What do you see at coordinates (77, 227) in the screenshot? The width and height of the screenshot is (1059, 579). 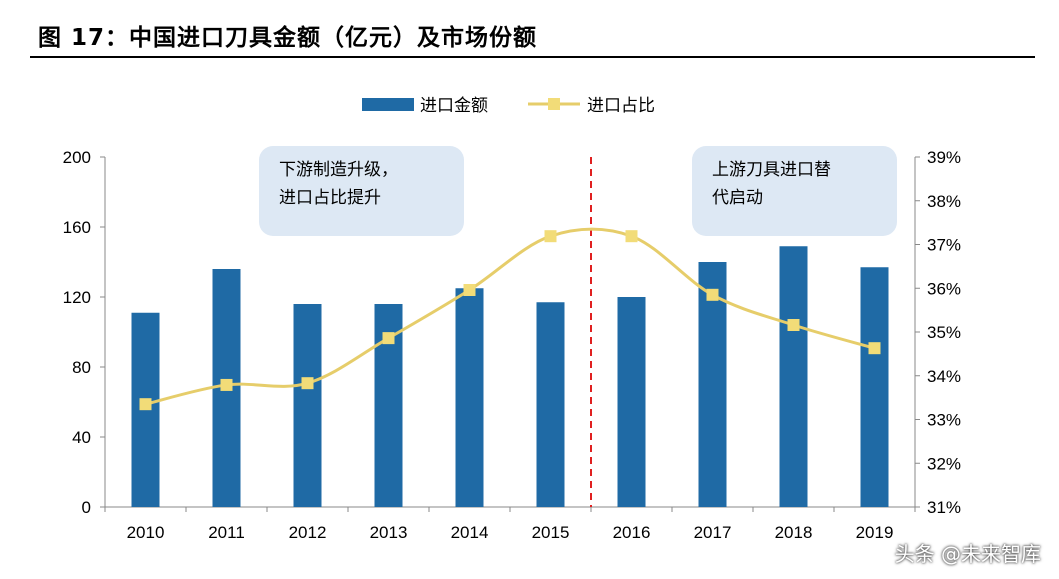 I see `left-tick-label: 160` at bounding box center [77, 227].